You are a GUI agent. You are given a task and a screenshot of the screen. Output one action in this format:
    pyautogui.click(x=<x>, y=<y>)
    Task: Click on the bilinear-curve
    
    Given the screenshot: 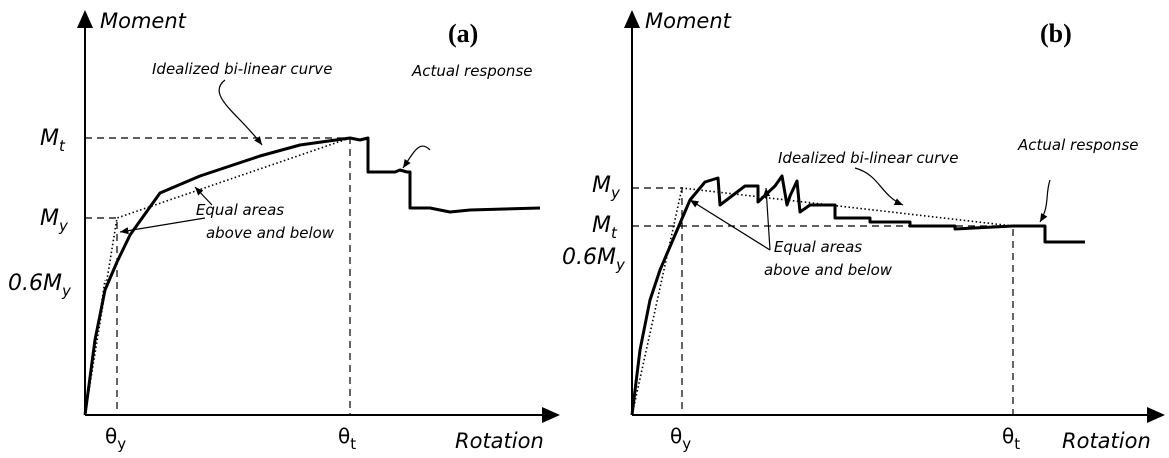 What is the action you would take?
    pyautogui.click(x=217, y=276)
    